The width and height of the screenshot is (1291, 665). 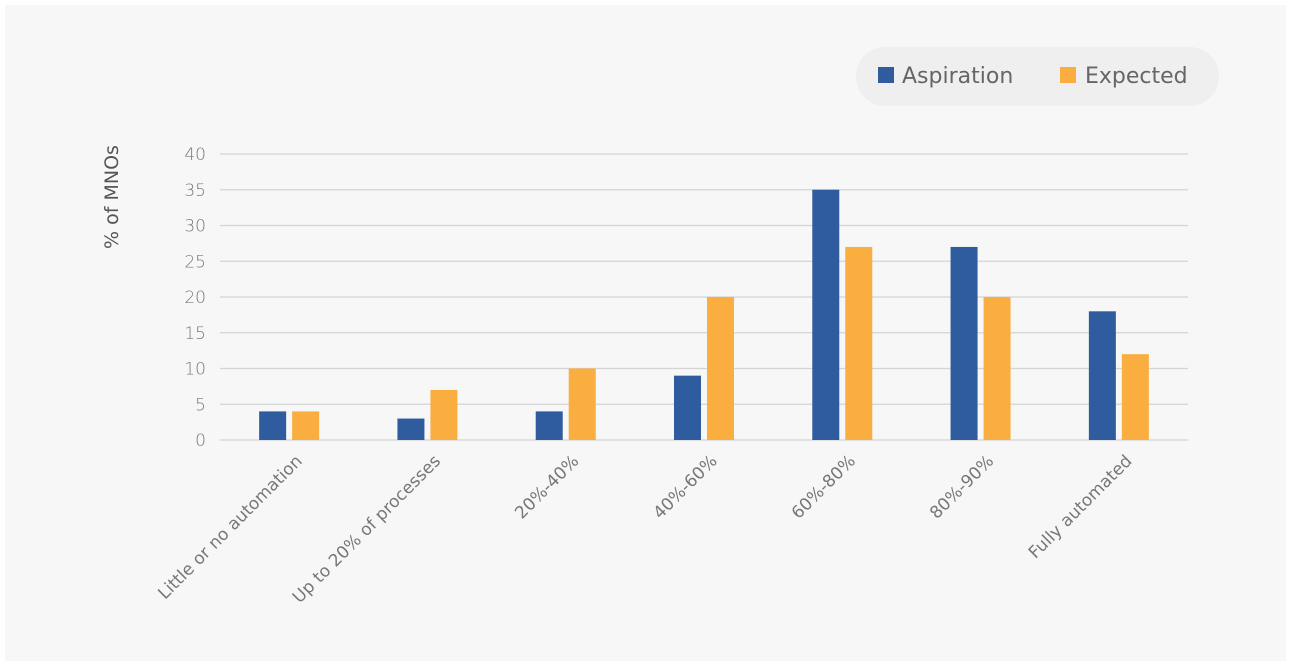 What do you see at coordinates (195, 370) in the screenshot?
I see `y-tick-label: 10` at bounding box center [195, 370].